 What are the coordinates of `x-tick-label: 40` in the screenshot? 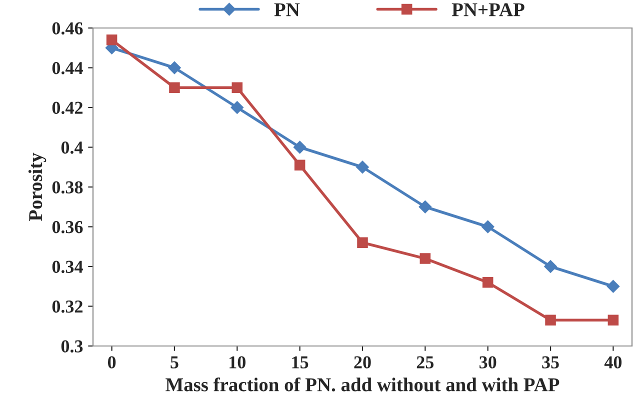 It's located at (613, 362).